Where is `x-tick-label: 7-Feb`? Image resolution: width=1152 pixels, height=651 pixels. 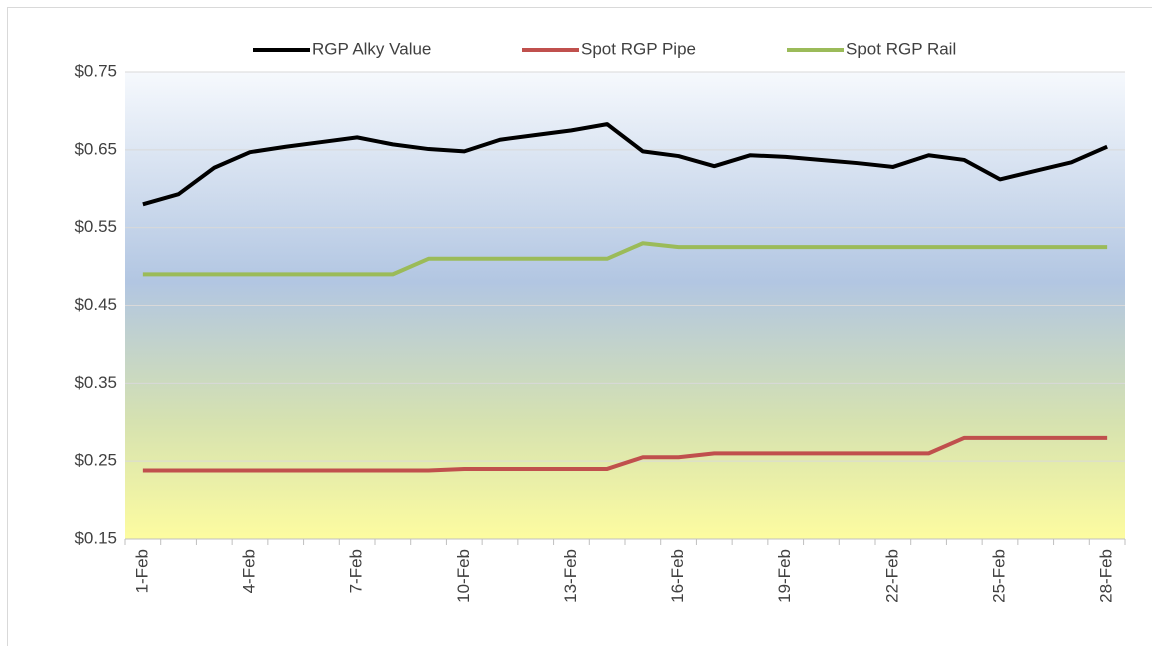 x-tick-label: 7-Feb is located at coordinates (356, 571).